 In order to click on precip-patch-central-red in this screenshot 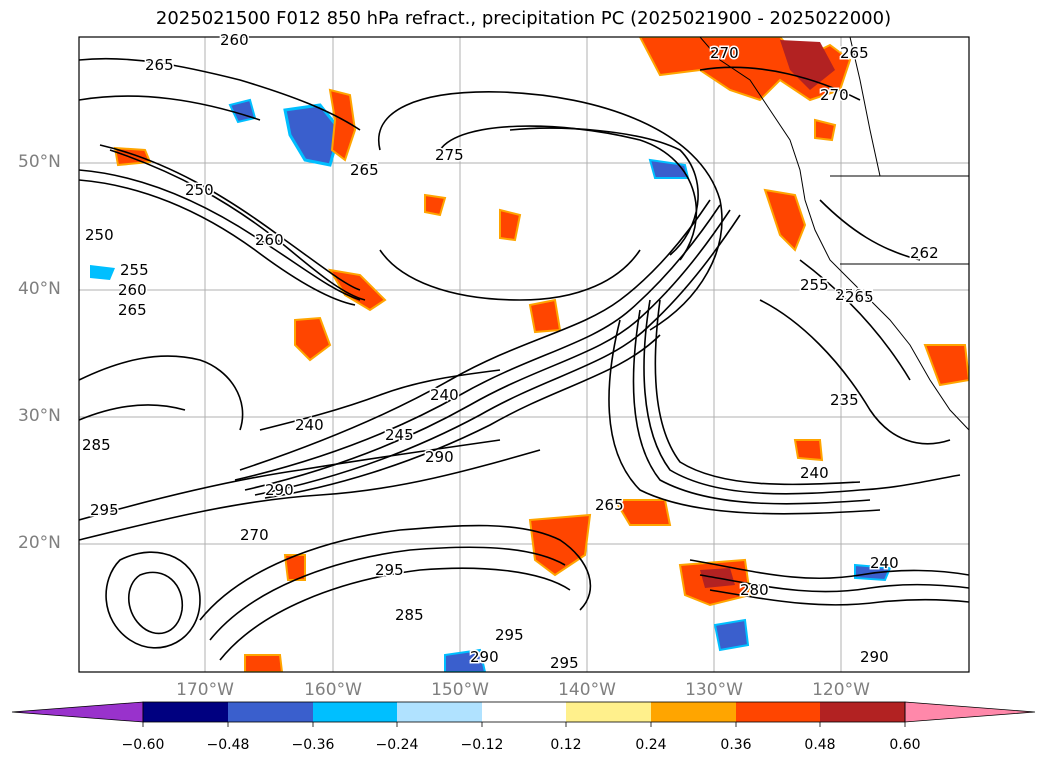, I will do `click(313, 339)`.